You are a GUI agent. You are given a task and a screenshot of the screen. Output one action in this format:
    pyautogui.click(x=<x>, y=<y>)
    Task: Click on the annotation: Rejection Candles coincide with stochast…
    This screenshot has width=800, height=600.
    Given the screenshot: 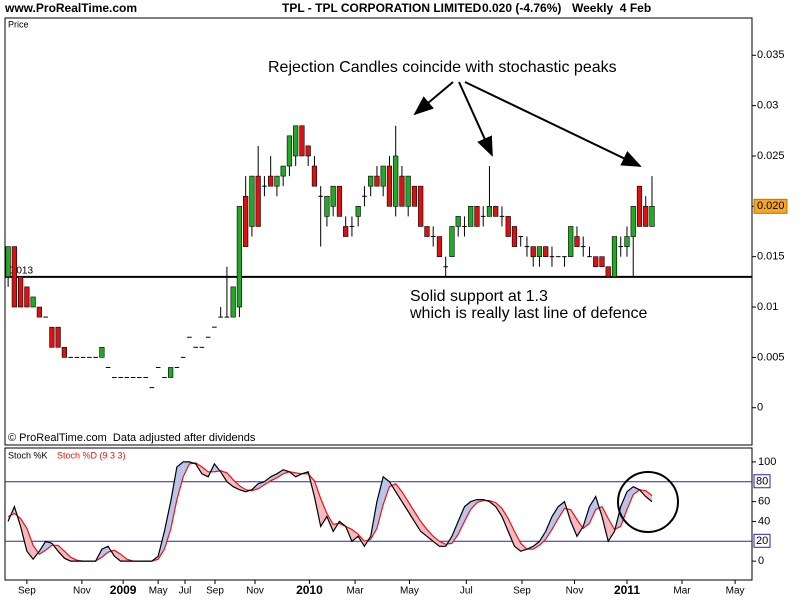 What is the action you would take?
    pyautogui.click(x=442, y=67)
    